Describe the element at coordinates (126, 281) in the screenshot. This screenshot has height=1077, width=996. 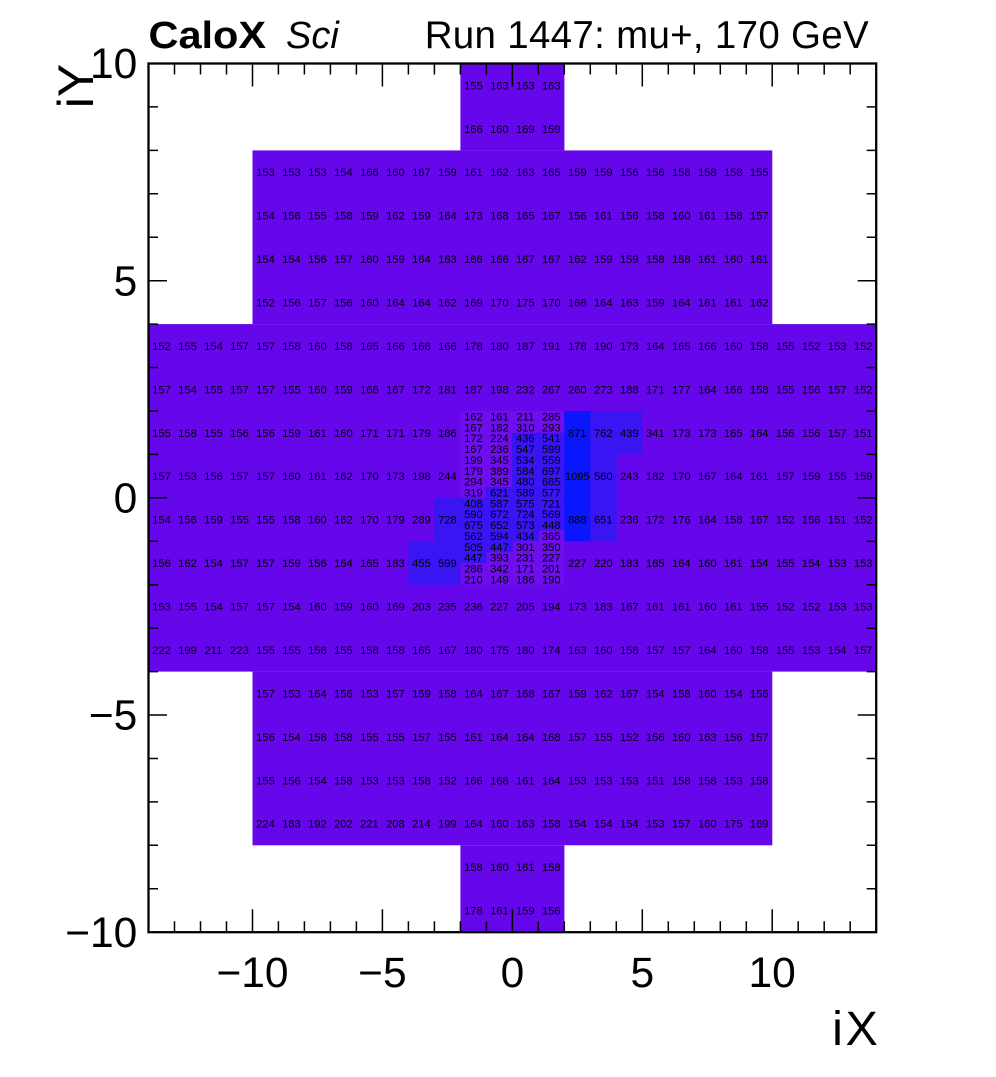
I see `svg-text: 5` at that location.